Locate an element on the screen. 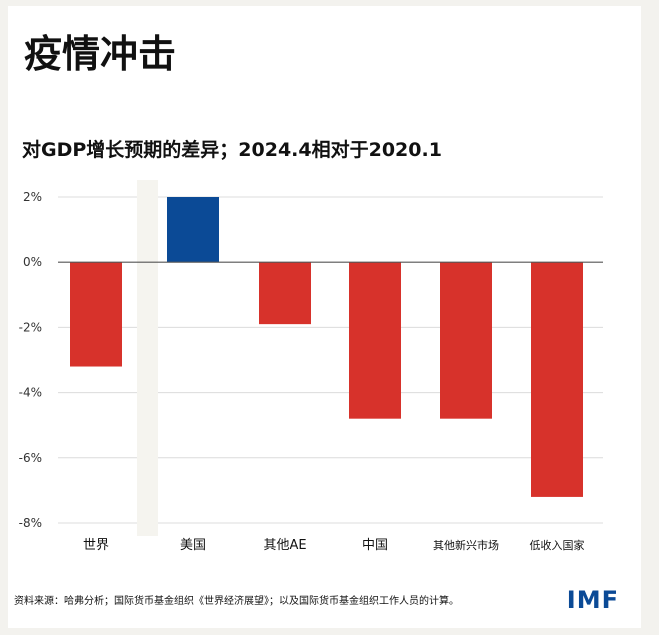 This screenshot has width=659, height=635. x-category-label: 其他AE is located at coordinates (284, 545).